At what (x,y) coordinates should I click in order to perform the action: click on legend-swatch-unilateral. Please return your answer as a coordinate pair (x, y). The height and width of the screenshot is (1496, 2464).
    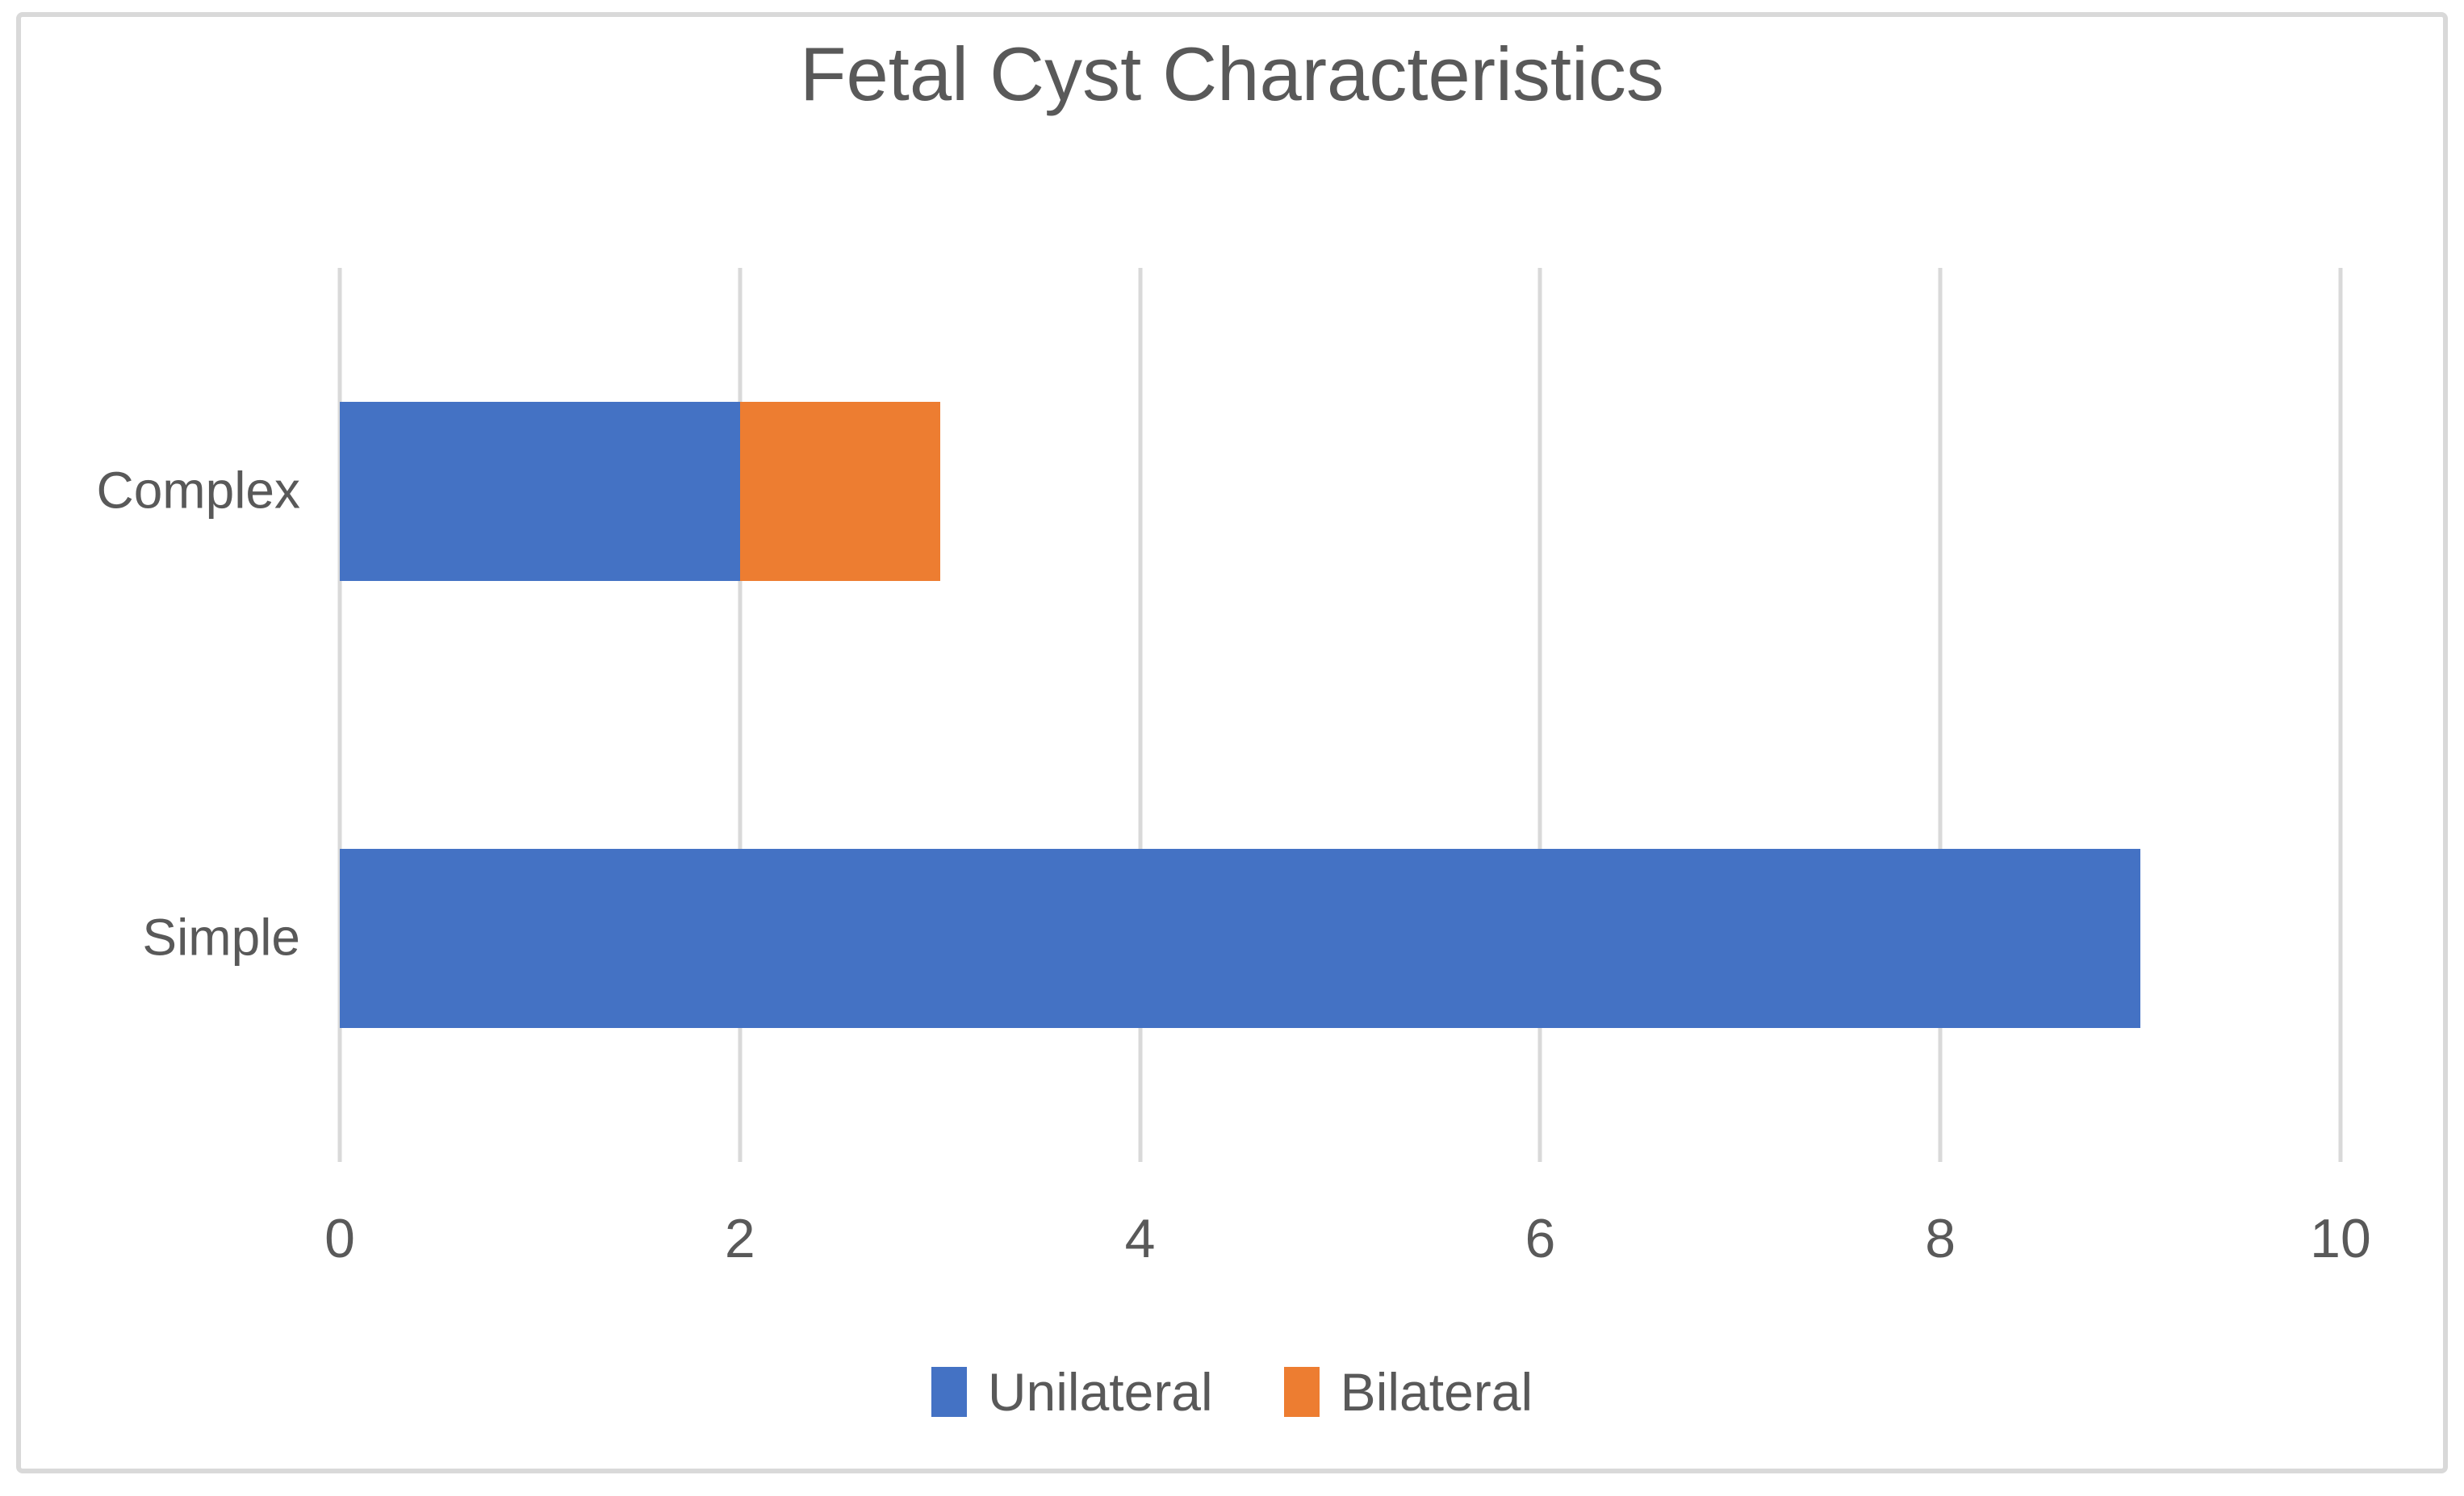
    Looking at the image, I should click on (949, 1392).